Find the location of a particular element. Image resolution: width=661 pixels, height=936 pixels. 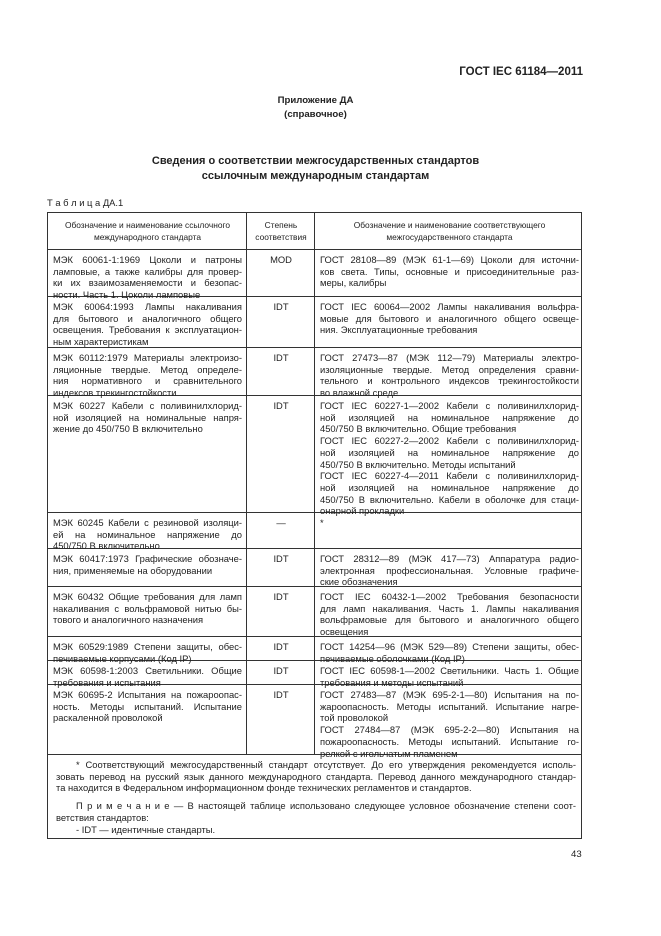

cell-line: соответствия is located at coordinates (281, 237).